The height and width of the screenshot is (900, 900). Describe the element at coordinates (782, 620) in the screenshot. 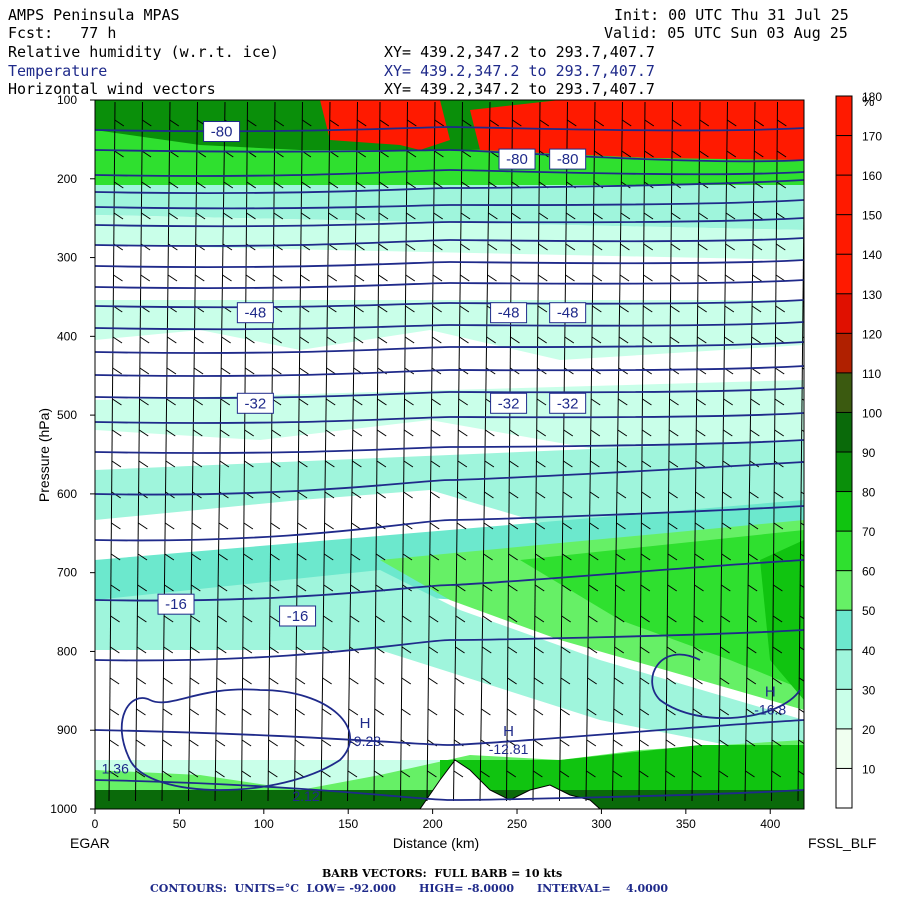

I see `rh-band-650-right` at that location.